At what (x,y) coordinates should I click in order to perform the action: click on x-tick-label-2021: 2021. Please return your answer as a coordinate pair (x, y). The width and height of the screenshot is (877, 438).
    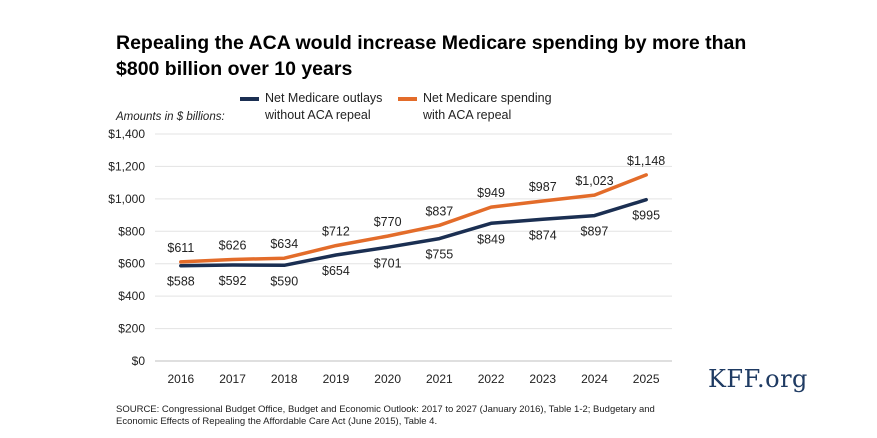
    Looking at the image, I should click on (439, 379).